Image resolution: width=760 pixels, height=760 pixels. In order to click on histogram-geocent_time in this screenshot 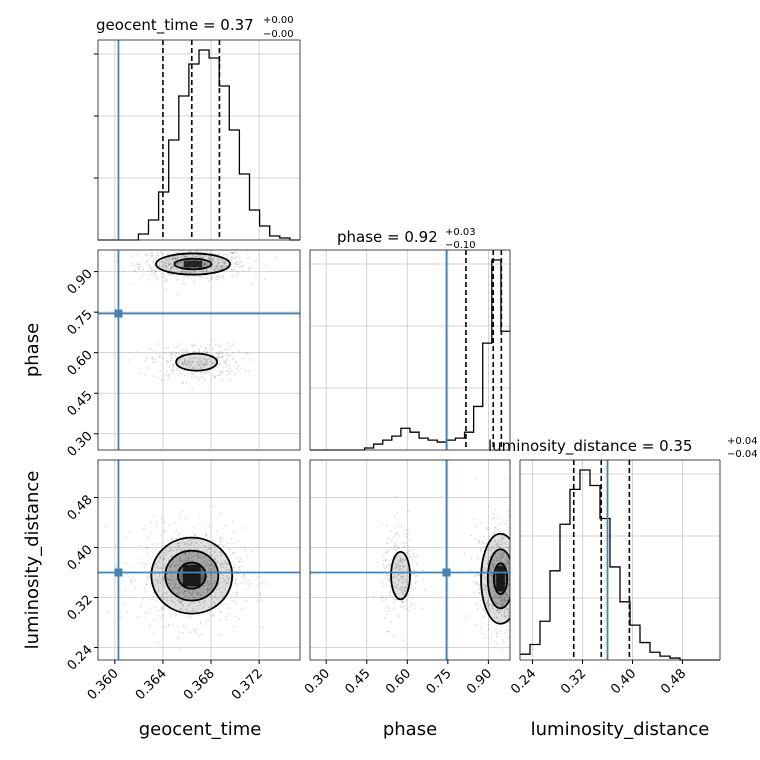, I will do `click(199, 145)`.